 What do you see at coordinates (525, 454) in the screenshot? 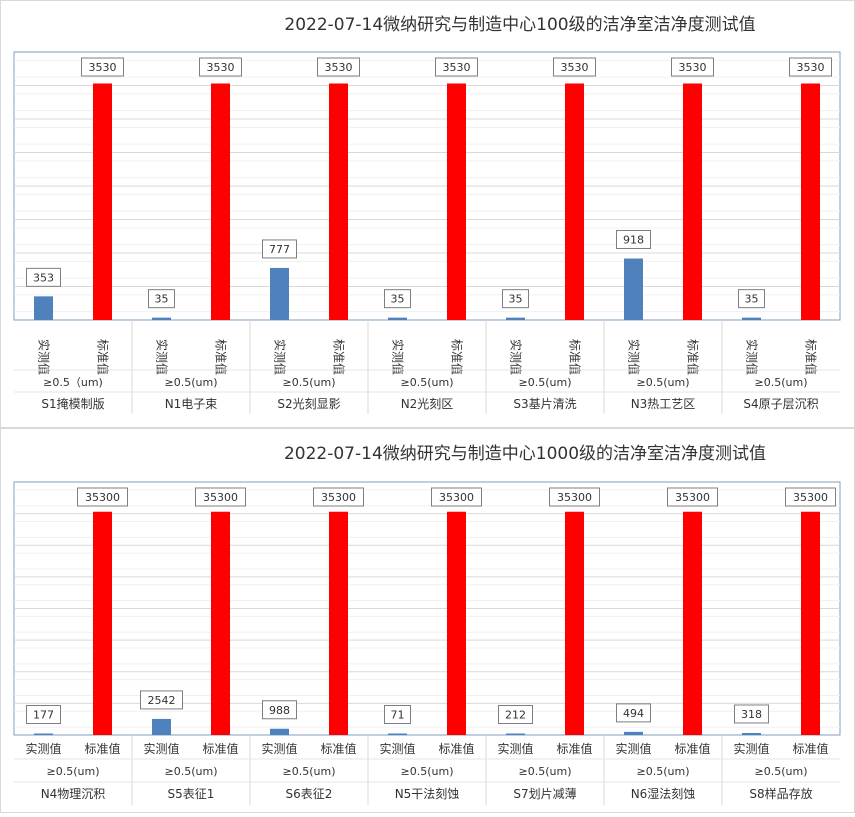
I see `chart-title: 2022-07-14微纳研究与制造中心1000级的洁净室洁净度测试值` at bounding box center [525, 454].